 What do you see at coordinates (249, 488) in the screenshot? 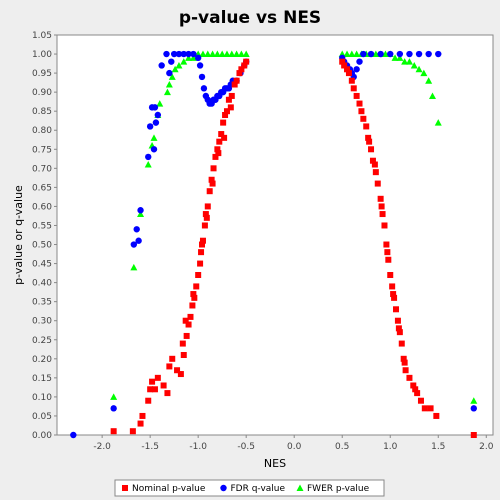
I see `legend-box` at bounding box center [249, 488].